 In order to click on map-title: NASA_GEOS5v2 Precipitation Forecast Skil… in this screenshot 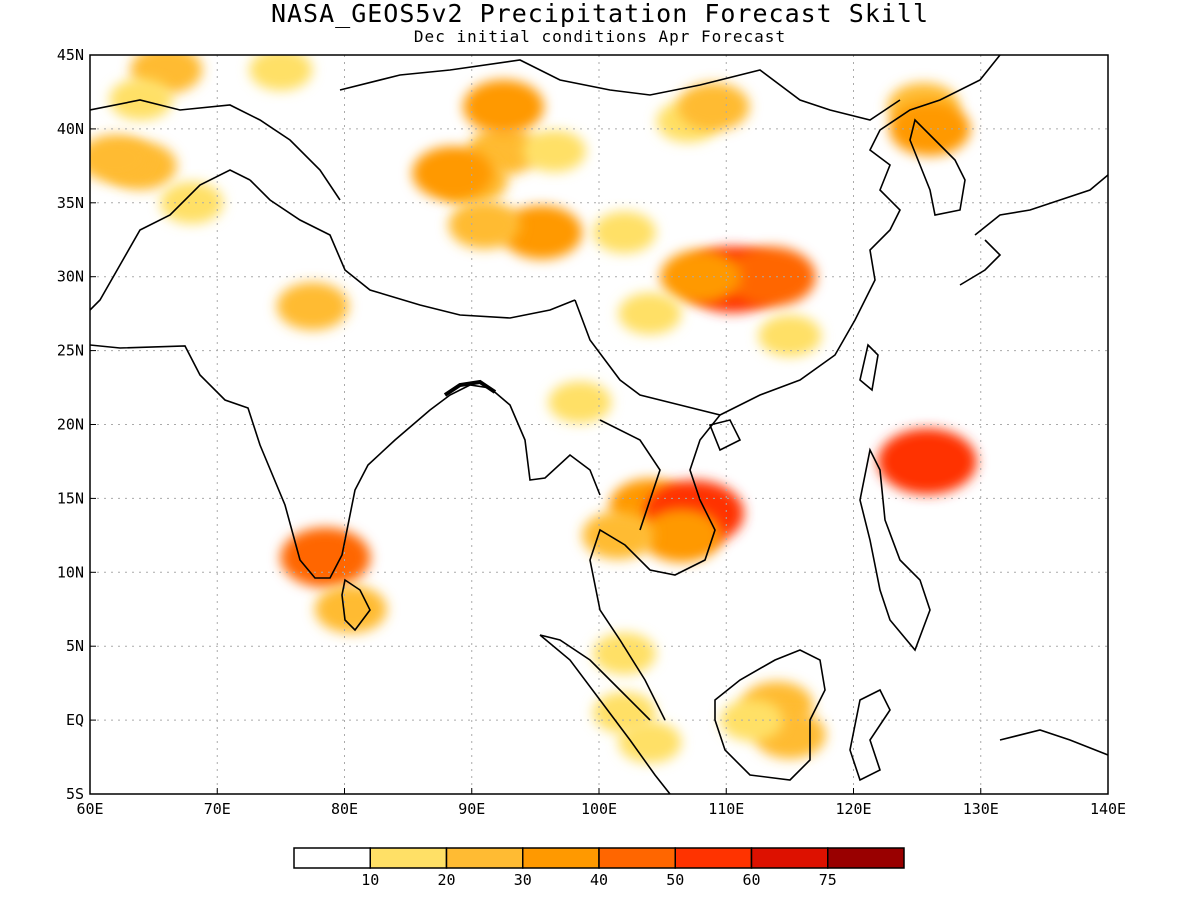, I will do `click(600, 14)`.